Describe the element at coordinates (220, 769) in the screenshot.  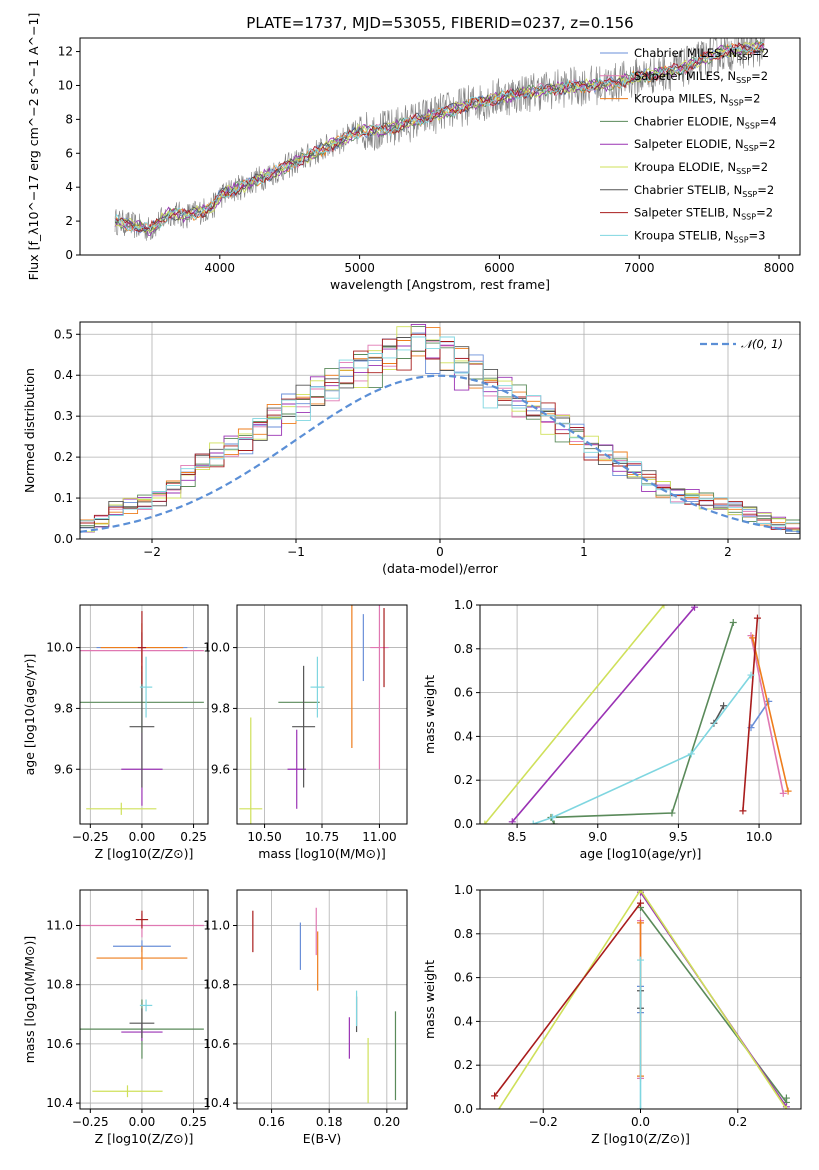
I see `y-tick-label: 9.6` at that location.